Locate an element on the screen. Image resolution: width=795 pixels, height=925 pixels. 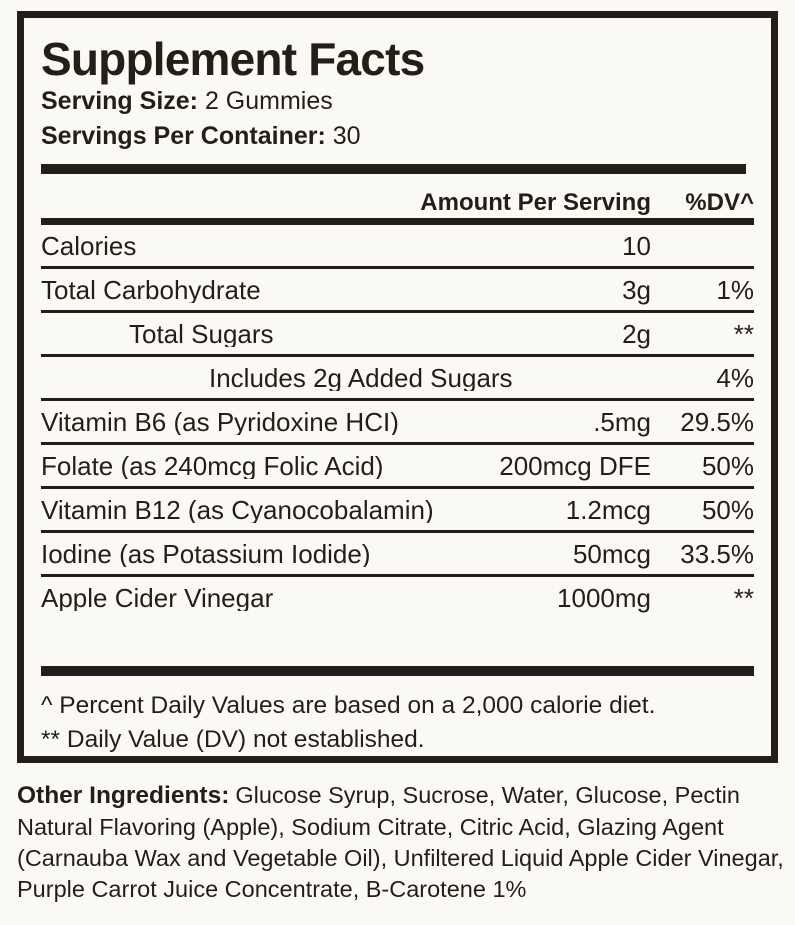
nutrient-name: Iodine (as Potassium Iodide) is located at coordinates (206, 554).